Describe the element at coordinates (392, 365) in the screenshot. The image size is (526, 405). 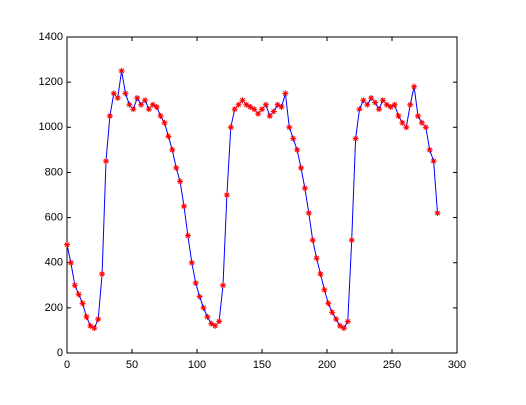
I see `x-tick-label: 250` at that location.